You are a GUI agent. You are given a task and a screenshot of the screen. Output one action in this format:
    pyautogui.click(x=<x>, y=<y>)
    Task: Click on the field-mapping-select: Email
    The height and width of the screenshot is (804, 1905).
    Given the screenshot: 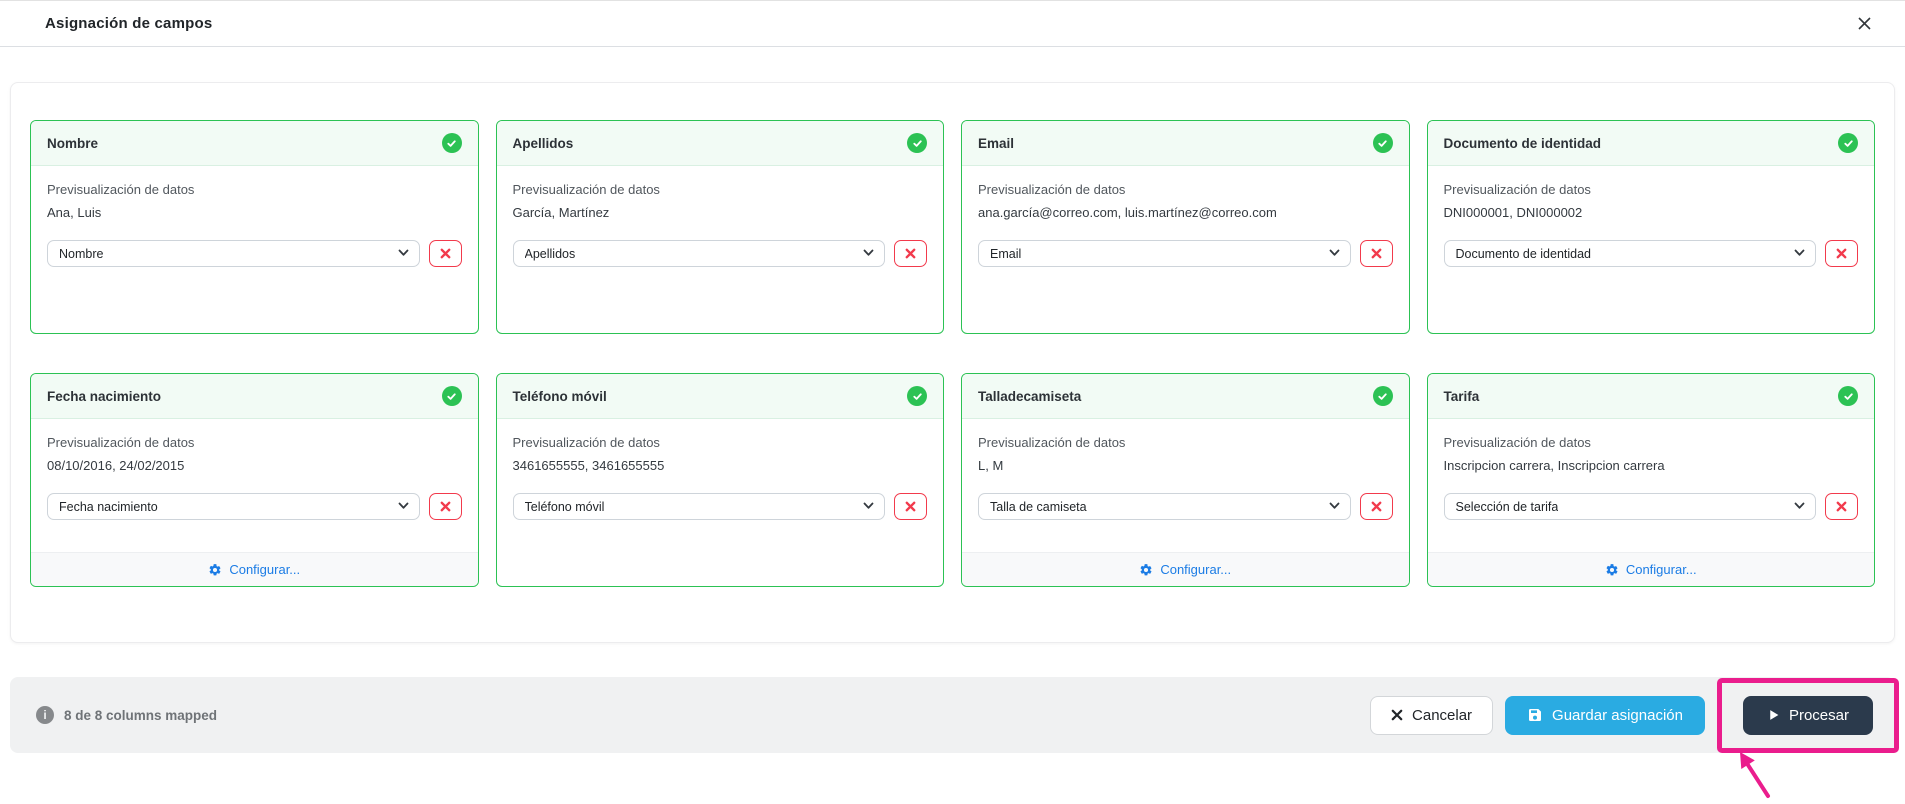 What is the action you would take?
    pyautogui.click(x=1164, y=253)
    